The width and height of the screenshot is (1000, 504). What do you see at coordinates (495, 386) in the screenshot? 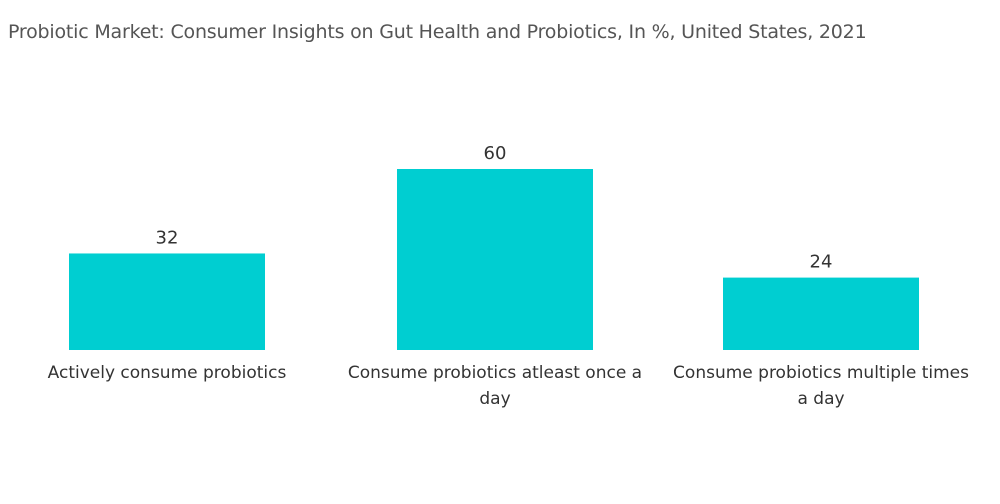
I see `category-label-2: Consume probiotics atleast once a day` at bounding box center [495, 386].